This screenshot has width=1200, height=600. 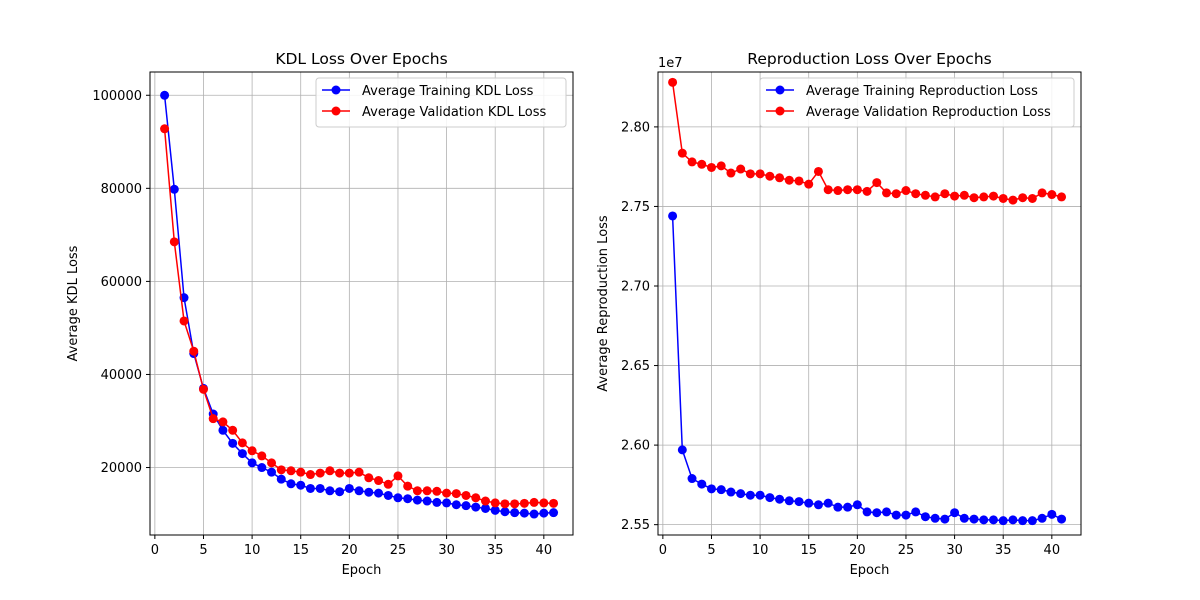 I want to click on reproduction-x-tick-label: 5, so click(x=711, y=550).